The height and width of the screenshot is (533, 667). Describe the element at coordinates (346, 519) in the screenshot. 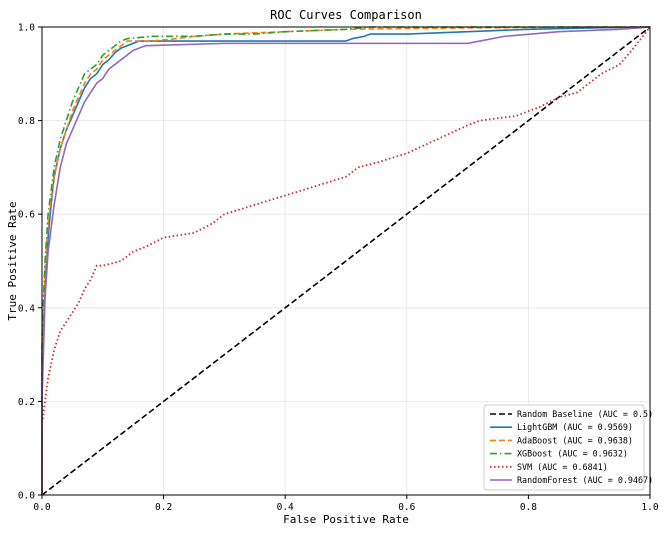

I see `x-axis-label: False Positive Rate` at that location.